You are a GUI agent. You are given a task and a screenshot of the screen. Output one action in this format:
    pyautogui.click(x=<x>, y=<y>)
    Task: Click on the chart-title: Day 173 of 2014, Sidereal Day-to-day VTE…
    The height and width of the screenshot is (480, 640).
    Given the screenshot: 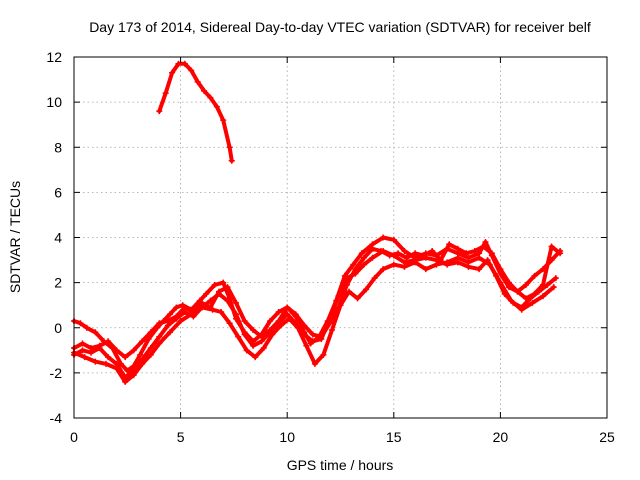 What is the action you would take?
    pyautogui.click(x=340, y=27)
    